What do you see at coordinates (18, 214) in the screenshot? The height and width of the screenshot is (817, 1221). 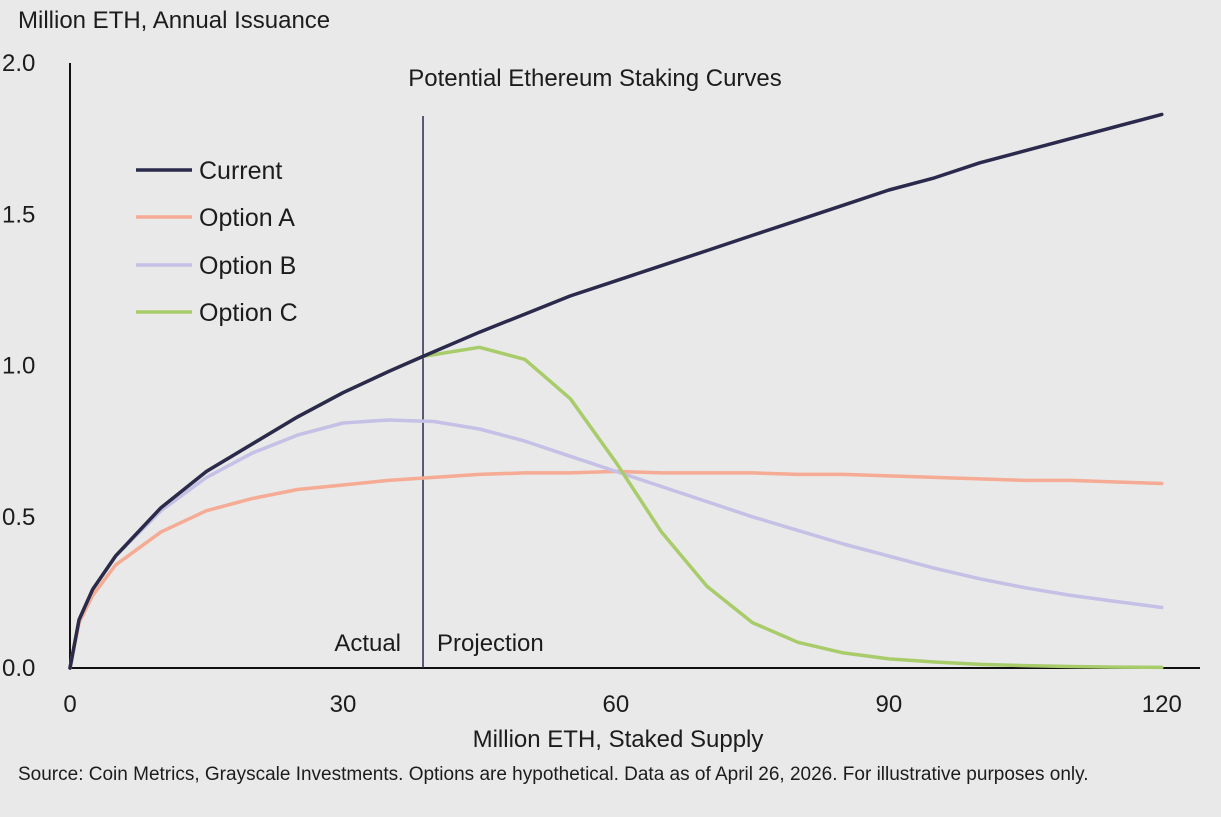 I see `y-tick-label: 1.5` at bounding box center [18, 214].